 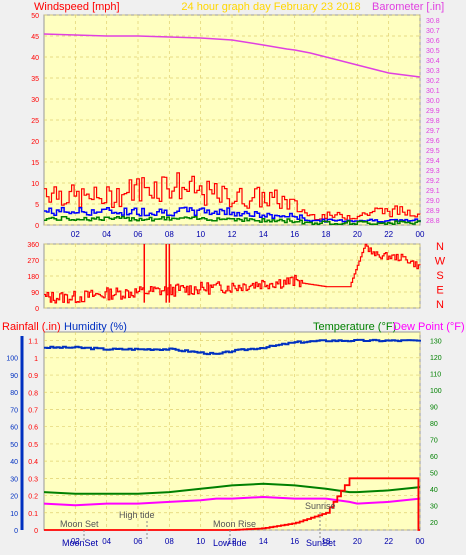 I want to click on windspeed-tick-label: 25, so click(x=35, y=121).